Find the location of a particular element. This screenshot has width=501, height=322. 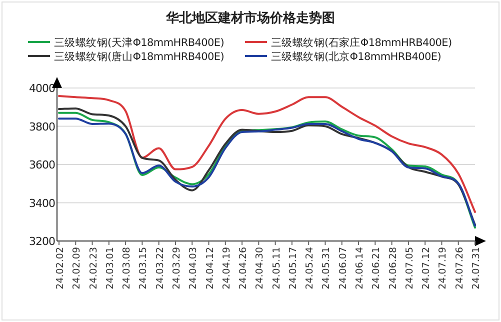

x-tick-label: 24.07.19 is located at coordinates (443, 268).